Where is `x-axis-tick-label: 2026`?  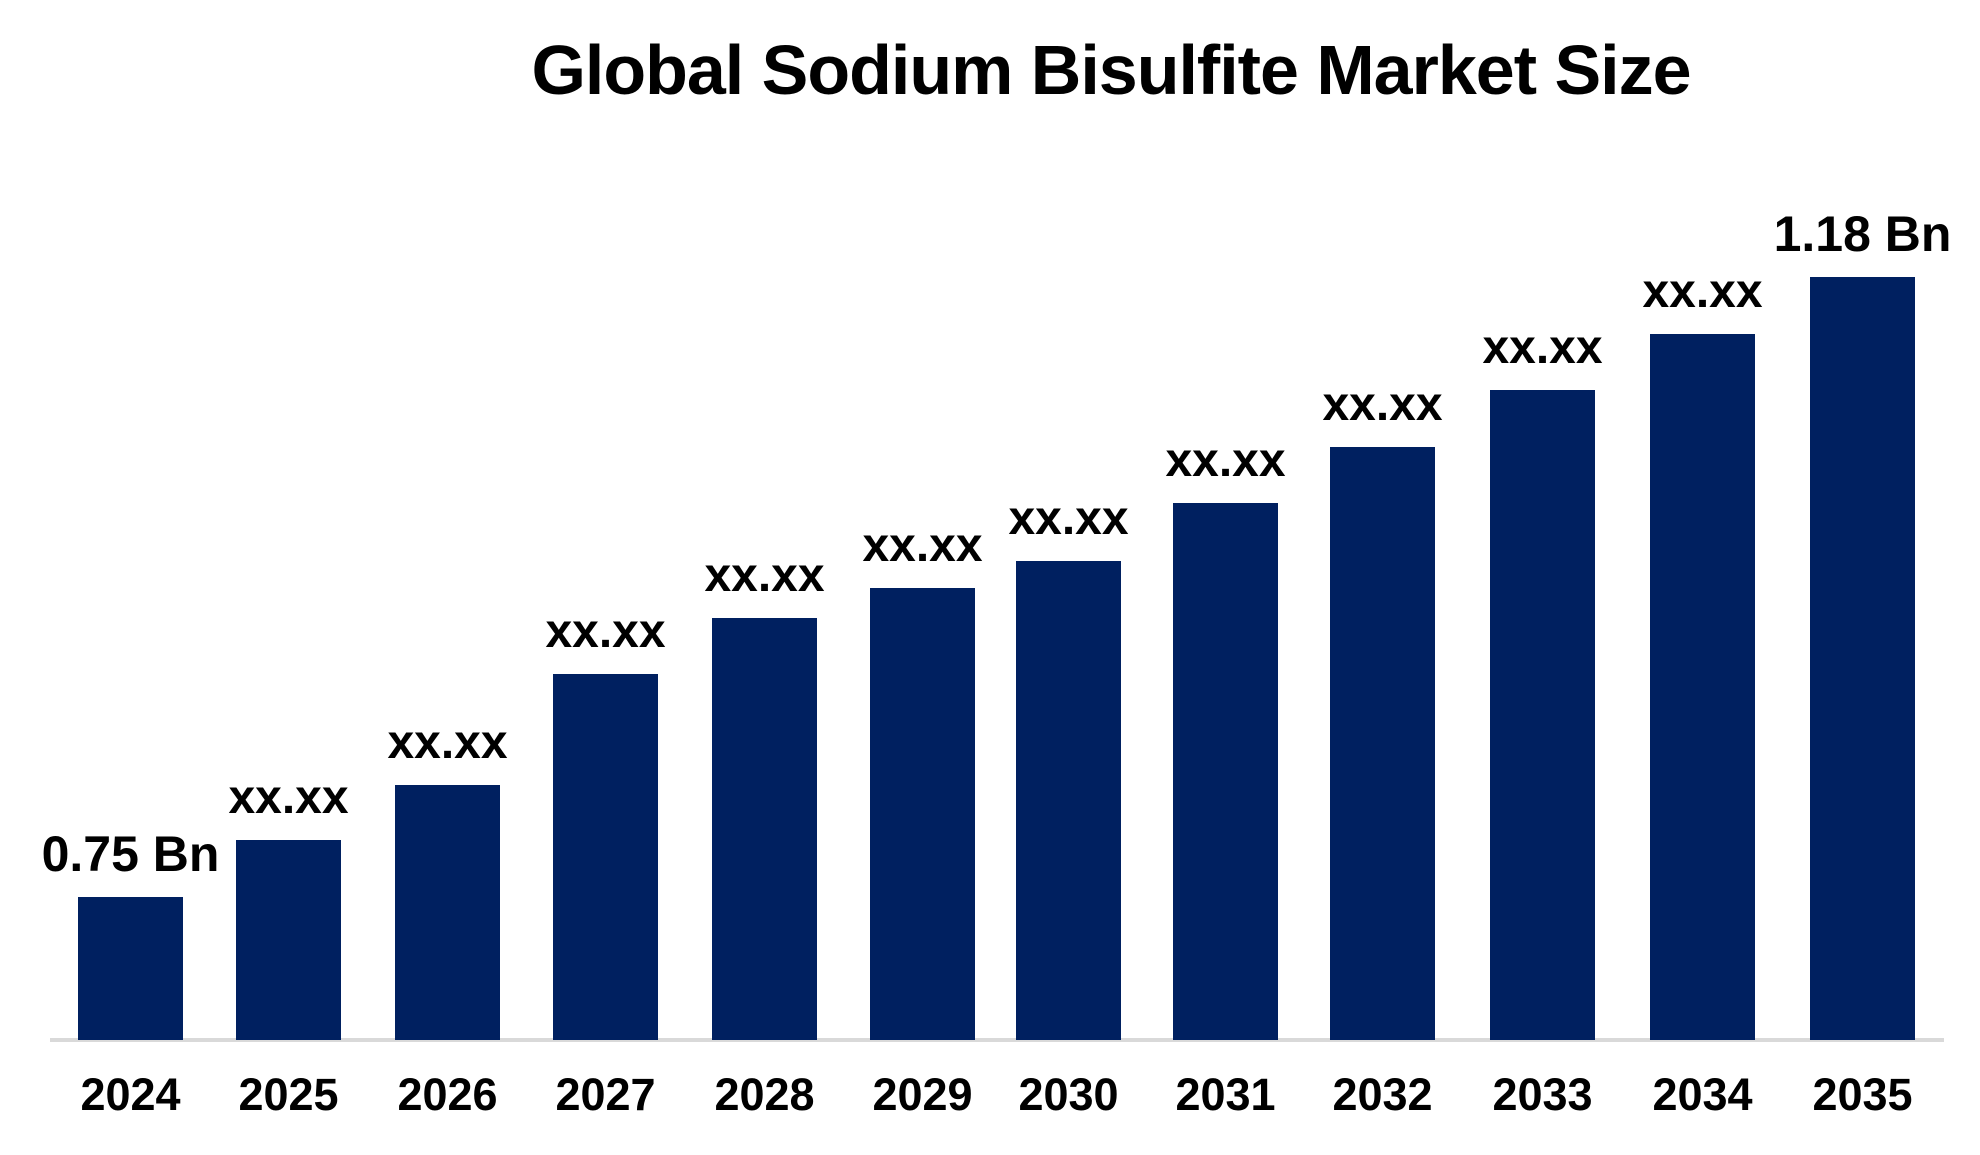
x-axis-tick-label: 2026 is located at coordinates (447, 1094).